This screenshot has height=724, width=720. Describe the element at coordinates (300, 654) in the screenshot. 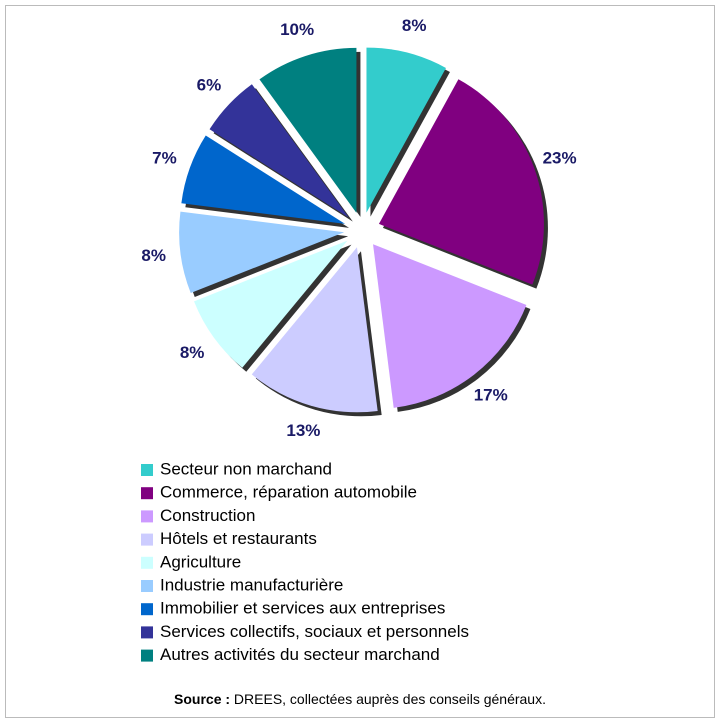

I see `legend-label: Autres activités du secteur marchand` at that location.